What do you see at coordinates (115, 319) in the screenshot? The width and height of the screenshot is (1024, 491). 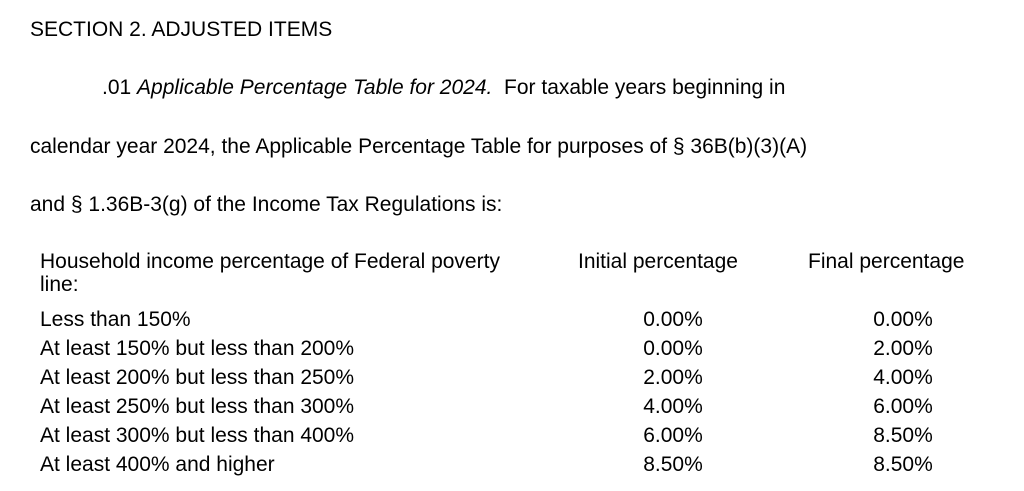 I see `row-label: Less than 150%` at bounding box center [115, 319].